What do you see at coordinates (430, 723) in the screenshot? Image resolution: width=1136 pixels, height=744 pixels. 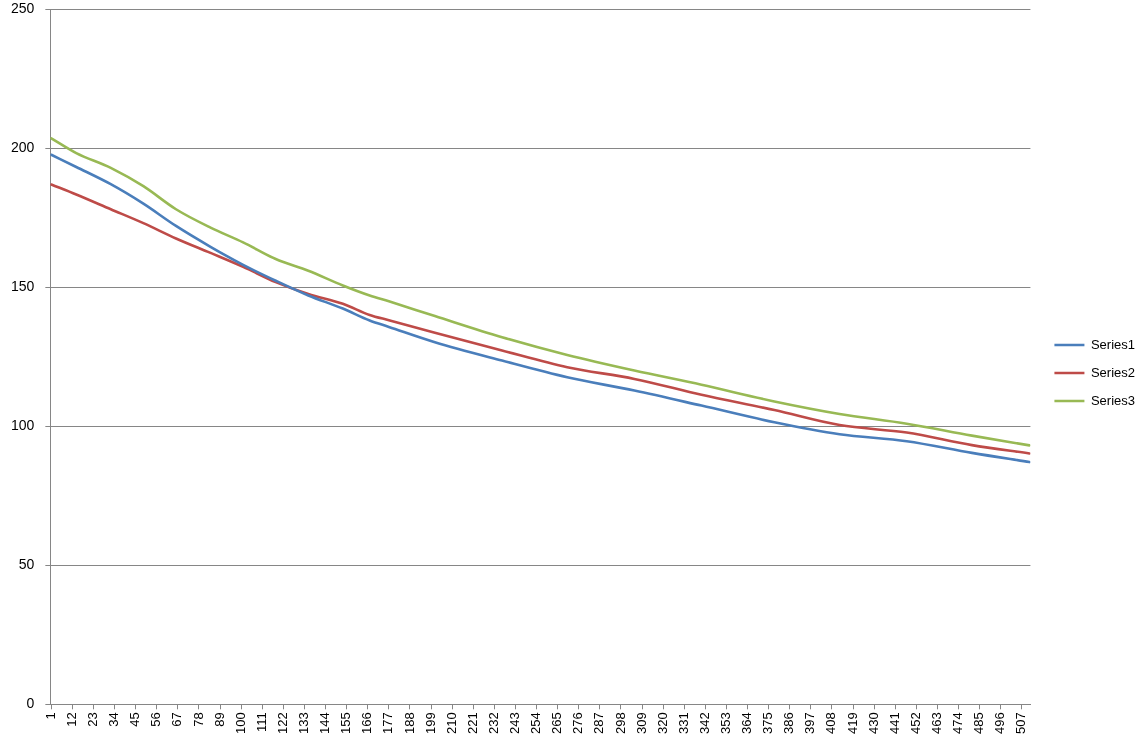 I see `x-tick-label: 199` at bounding box center [430, 723].